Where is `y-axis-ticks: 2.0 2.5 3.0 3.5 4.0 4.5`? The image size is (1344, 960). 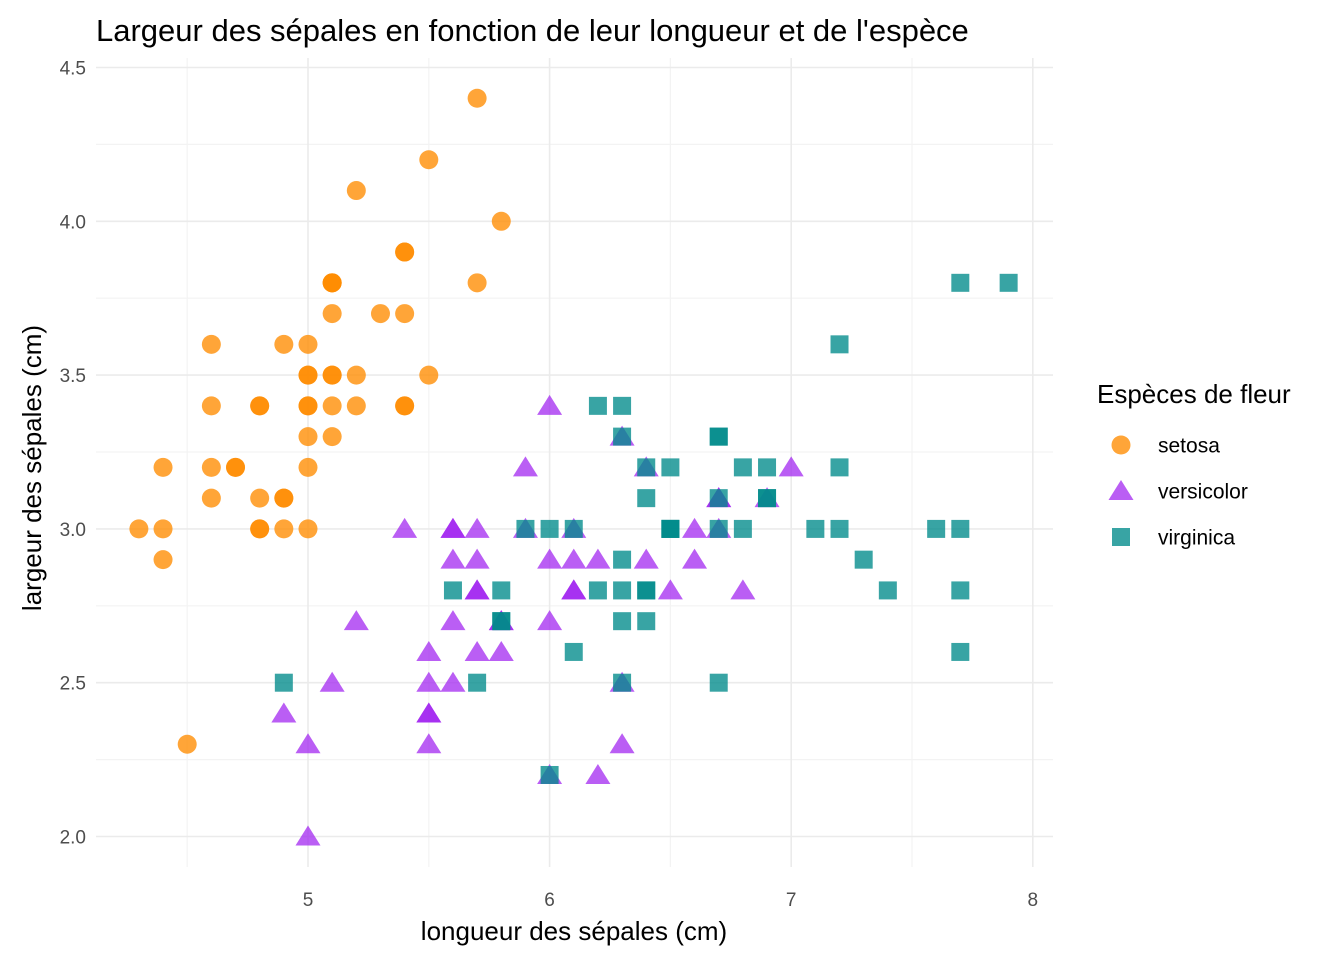 y-axis-ticks: 2.0 2.5 3.0 3.5 4.0 4.5 is located at coordinates (73, 454).